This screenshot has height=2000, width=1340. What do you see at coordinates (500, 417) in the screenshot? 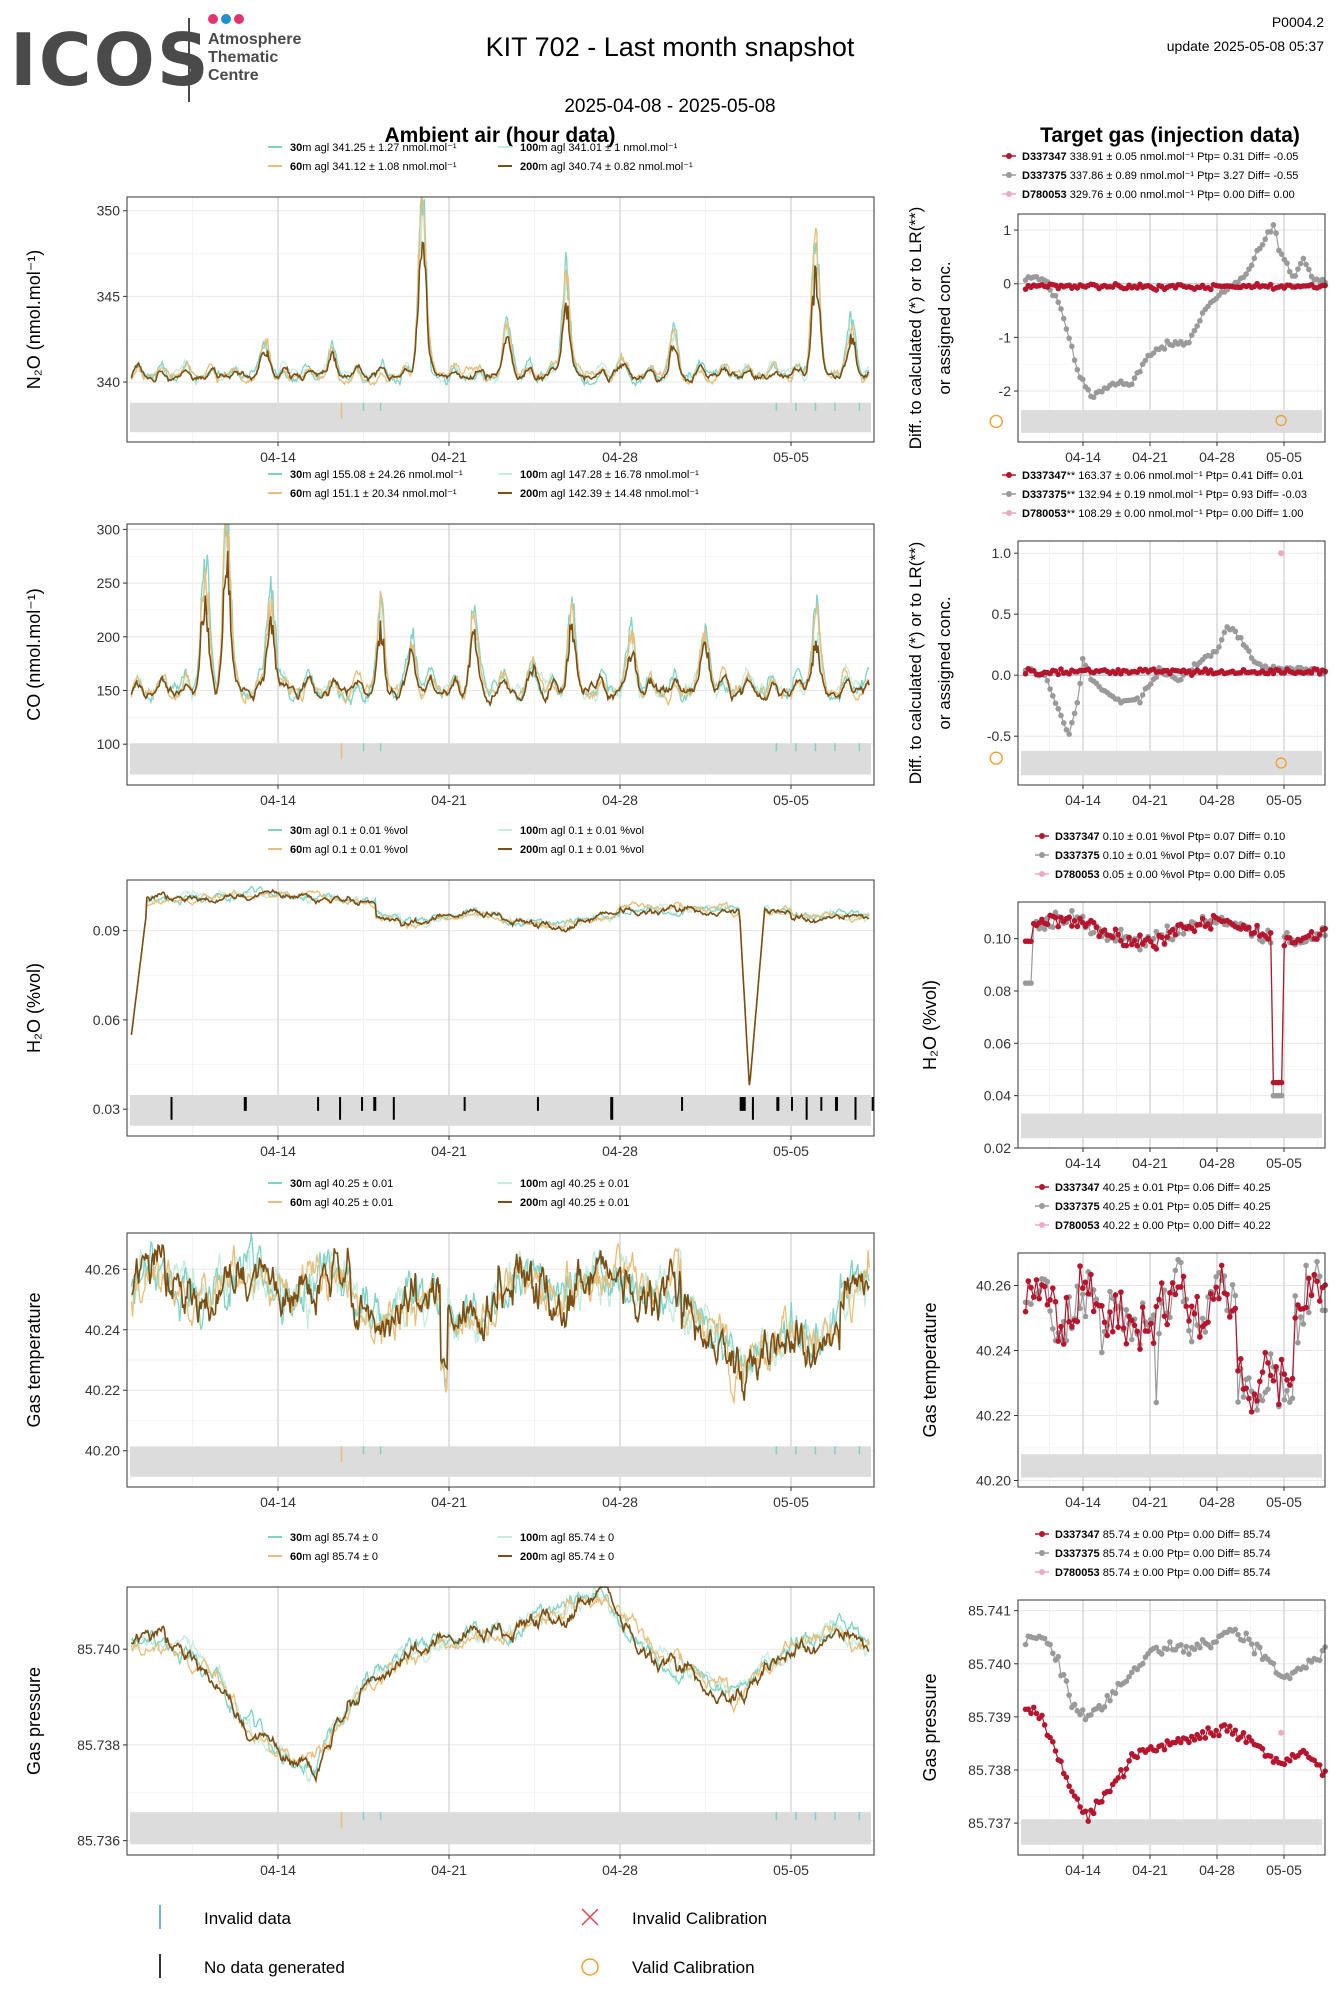
I see `n2o-flag-band` at bounding box center [500, 417].